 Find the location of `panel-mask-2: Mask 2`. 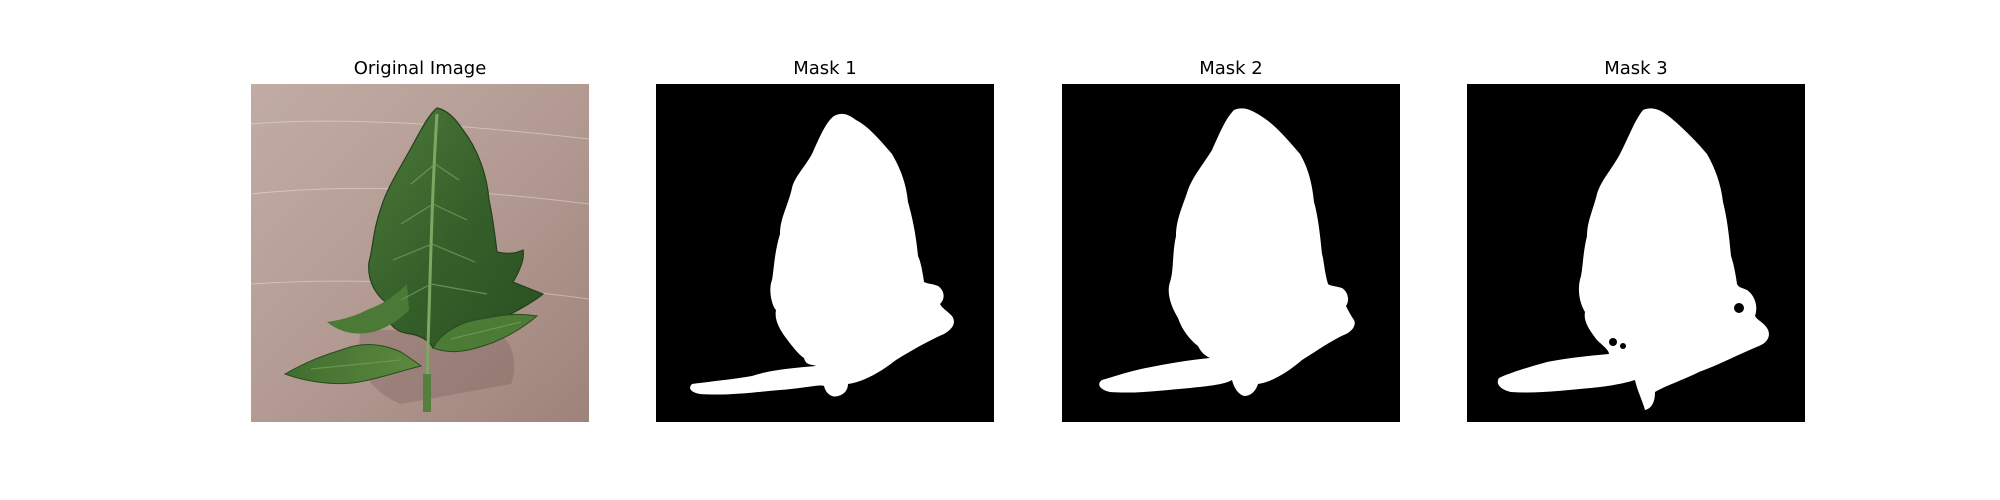

panel-mask-2: Mask 2 is located at coordinates (1231, 240).